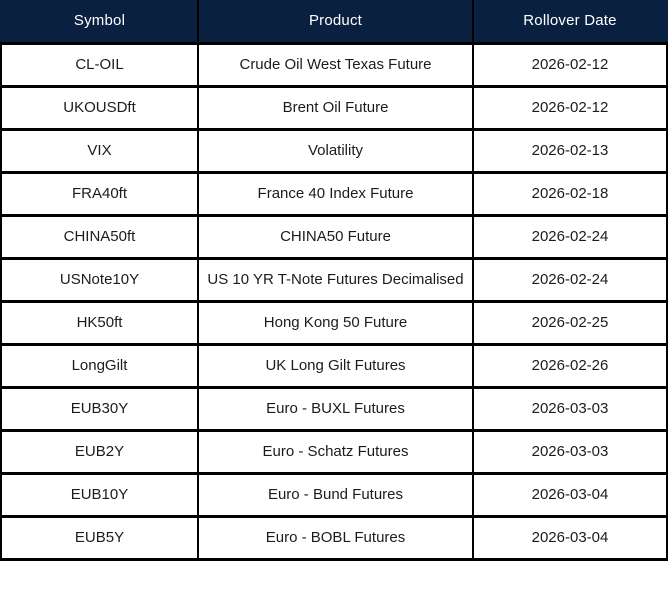 The height and width of the screenshot is (599, 669). Describe the element at coordinates (99, 537) in the screenshot. I see `symbol-cell: EUB5Y` at that location.